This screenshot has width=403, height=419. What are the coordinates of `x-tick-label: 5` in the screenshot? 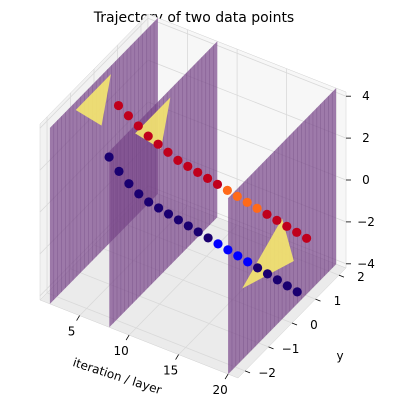 It's located at (72, 332).